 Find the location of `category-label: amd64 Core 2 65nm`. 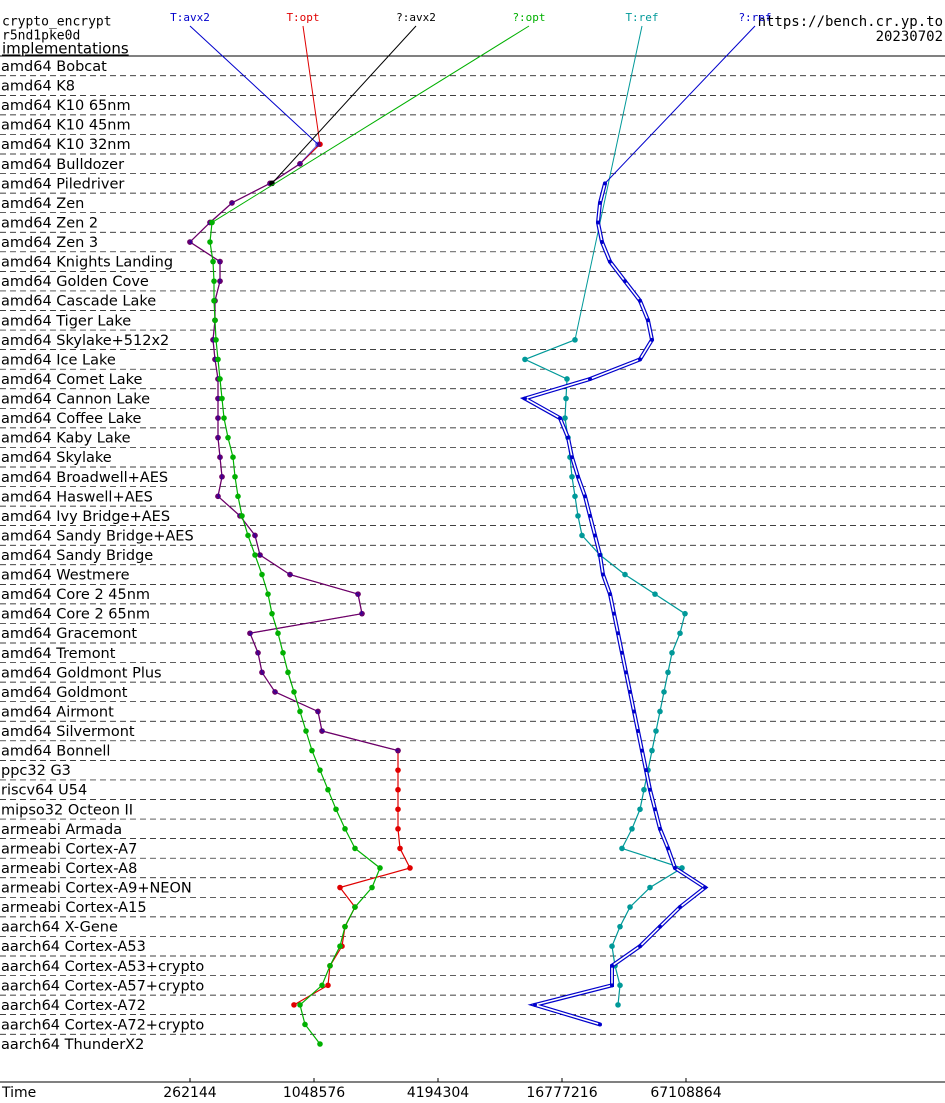

category-label: amd64 Core 2 65nm is located at coordinates (75, 615).